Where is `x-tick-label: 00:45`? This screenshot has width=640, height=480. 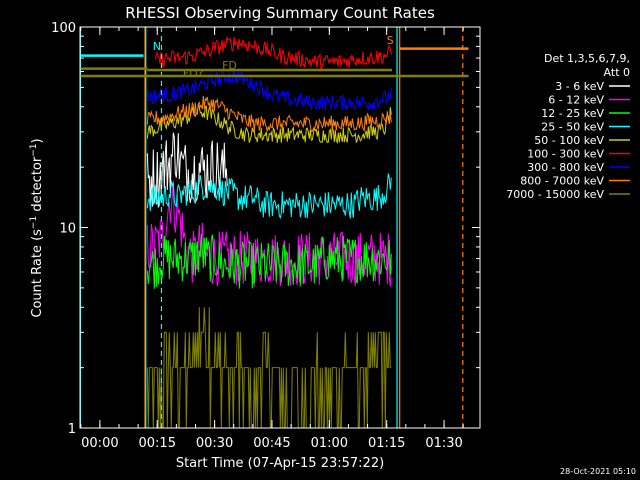 x-tick-label: 00:45 is located at coordinates (271, 443).